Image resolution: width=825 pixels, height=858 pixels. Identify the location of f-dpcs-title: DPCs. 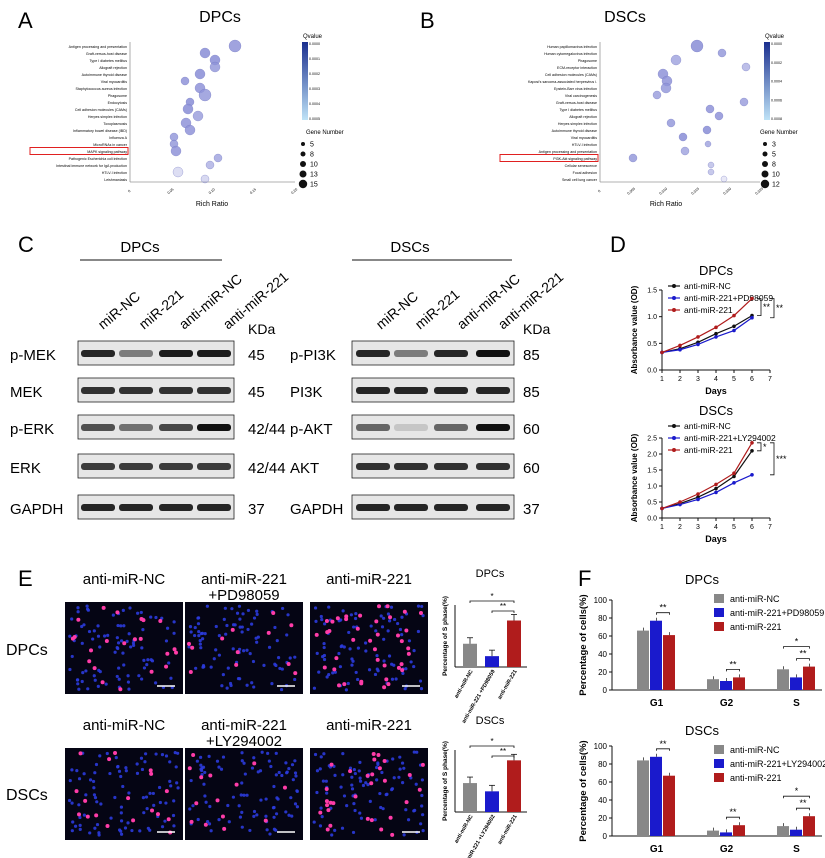
(702, 579).